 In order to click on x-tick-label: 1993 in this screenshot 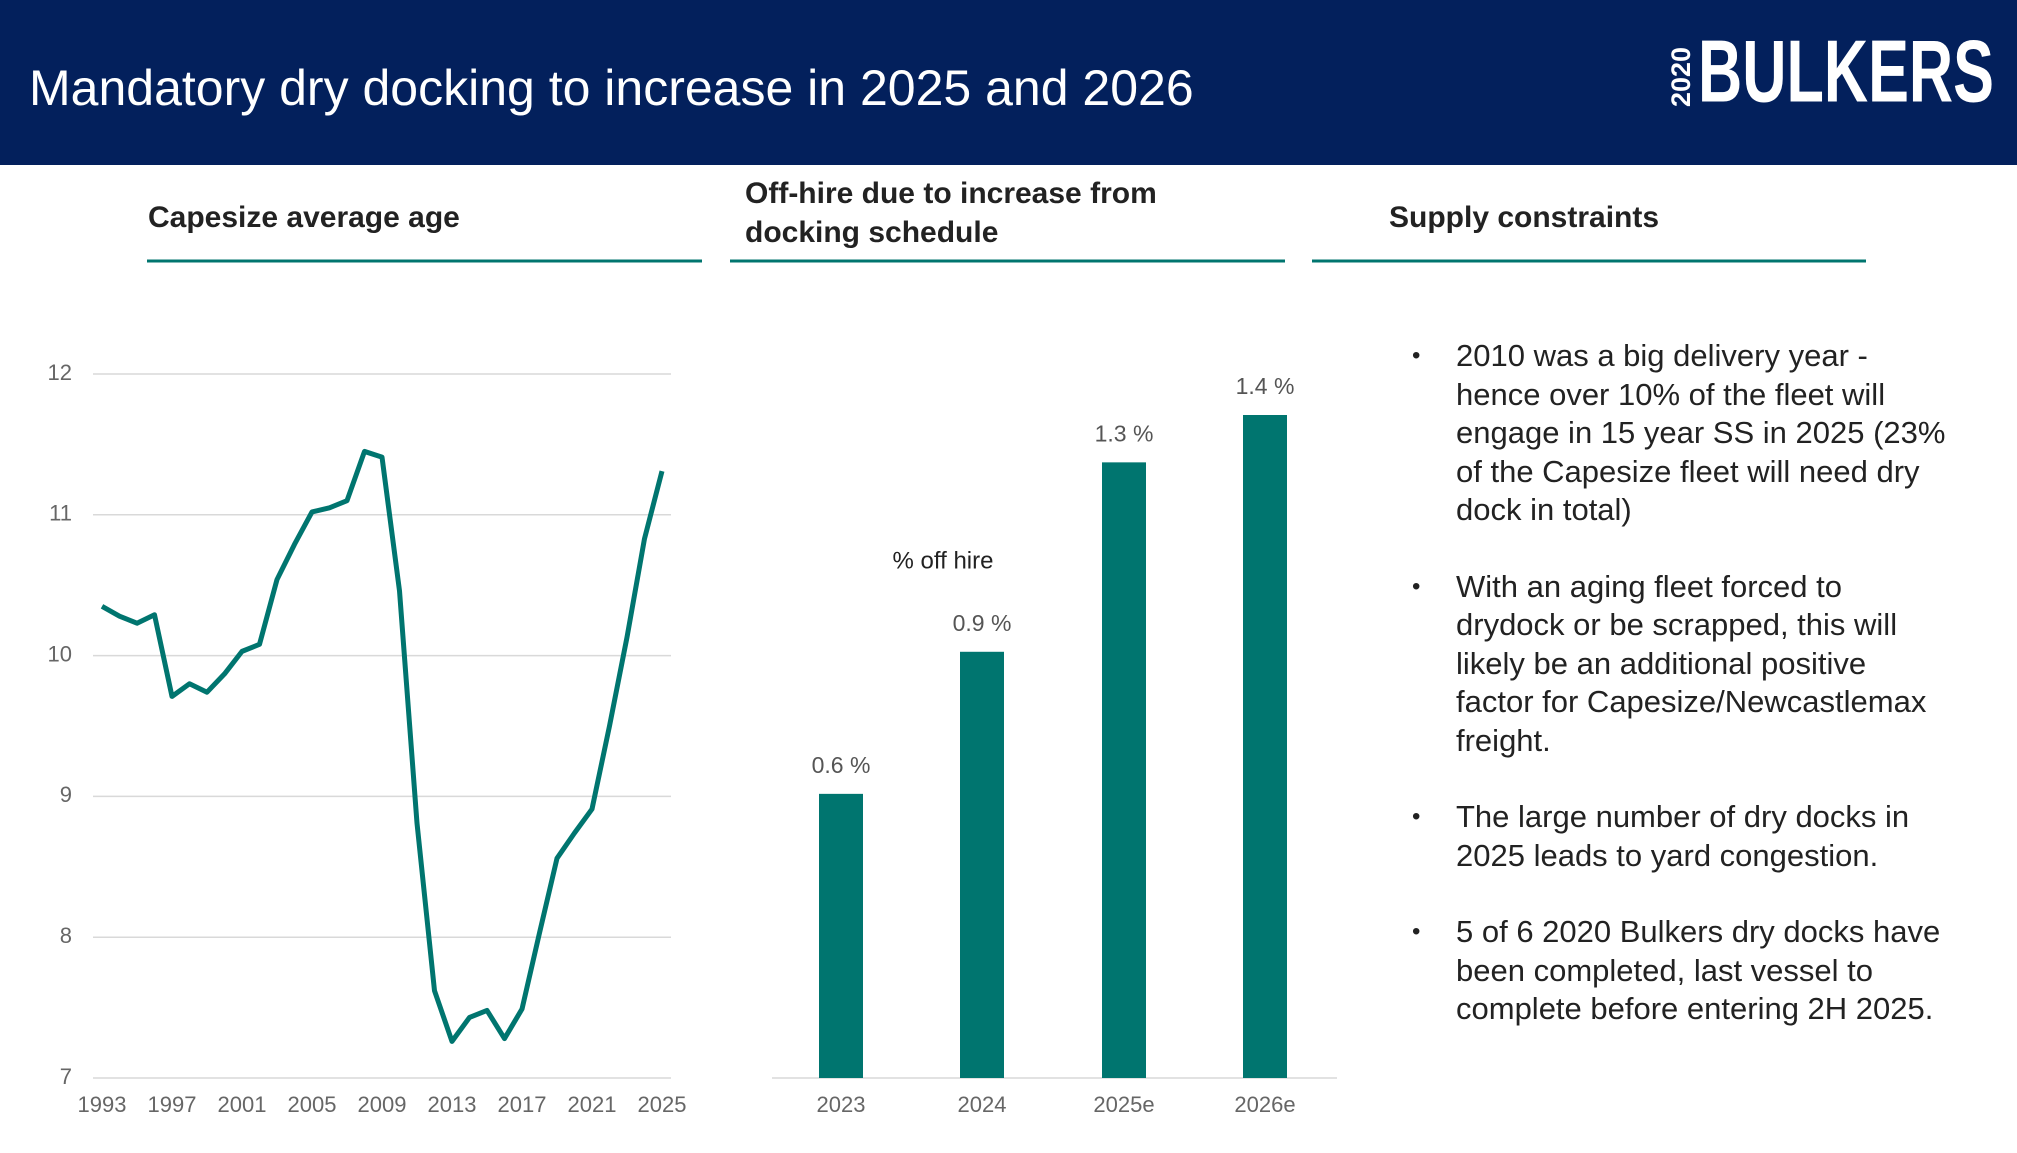, I will do `click(102, 1104)`.